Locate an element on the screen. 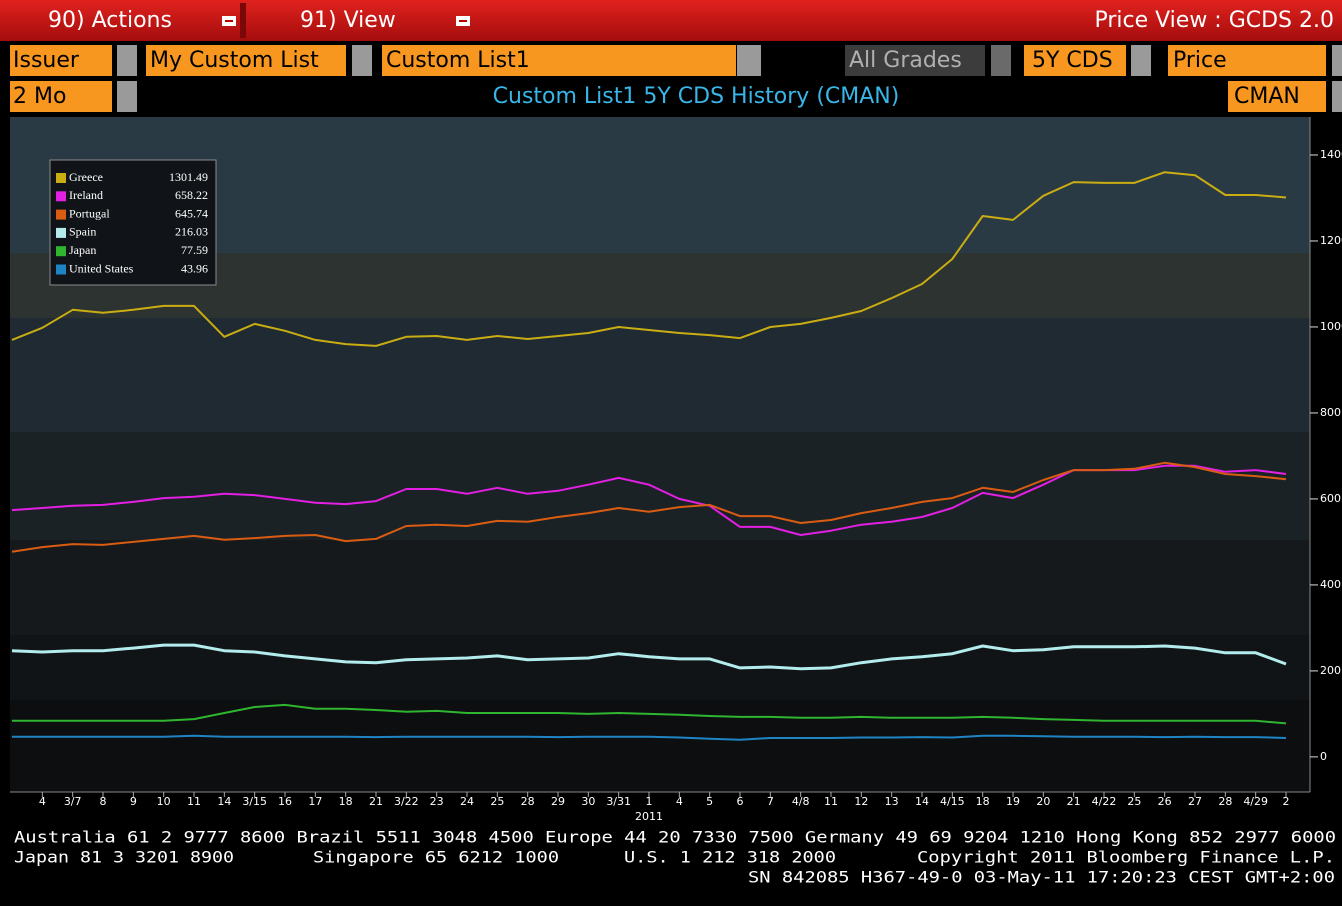 The height and width of the screenshot is (906, 1342). tenor-field is located at coordinates (1075, 60).